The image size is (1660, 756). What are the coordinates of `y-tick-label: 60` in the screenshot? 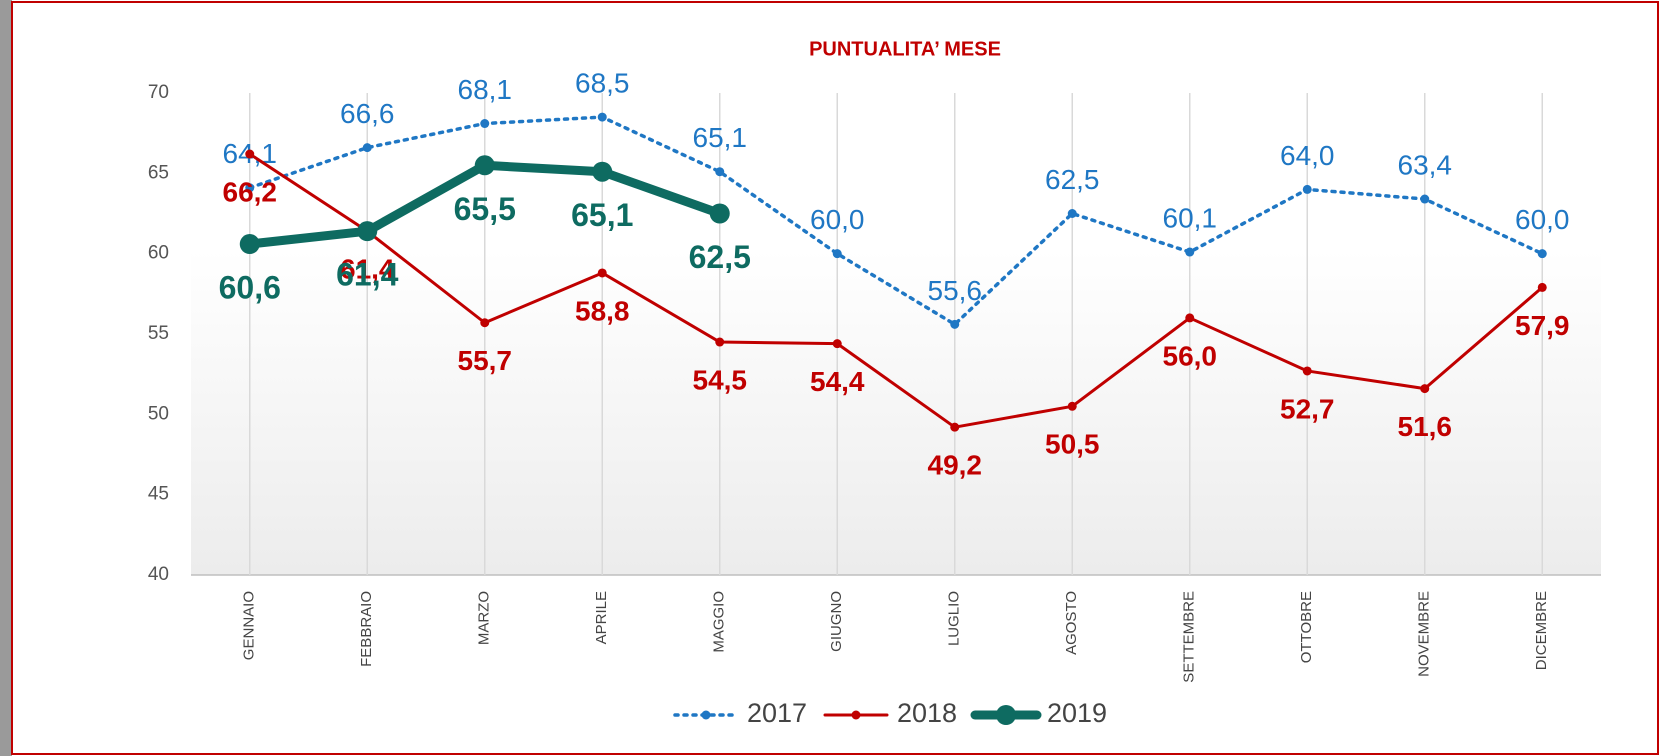 It's located at (158, 253).